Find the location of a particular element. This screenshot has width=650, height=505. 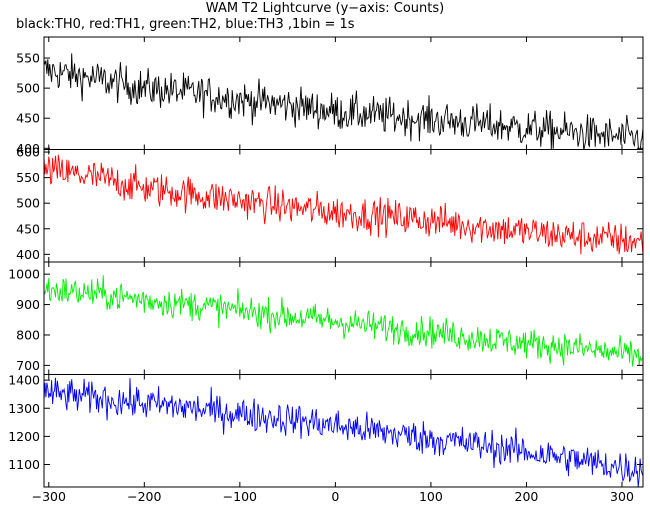

y-tick-label: 700 is located at coordinates (28, 365).